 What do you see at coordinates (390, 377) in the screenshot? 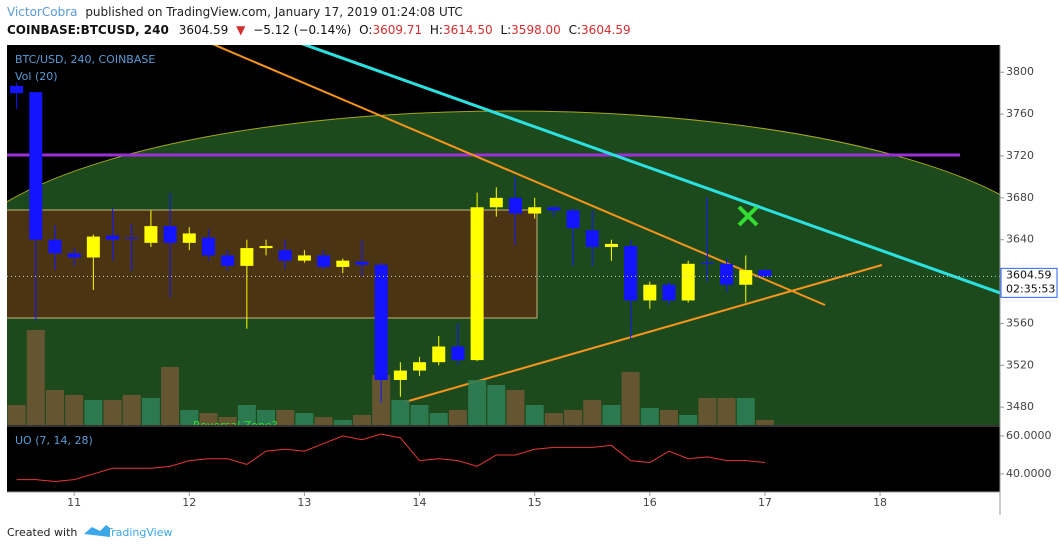
I see `volume` at bounding box center [390, 377].